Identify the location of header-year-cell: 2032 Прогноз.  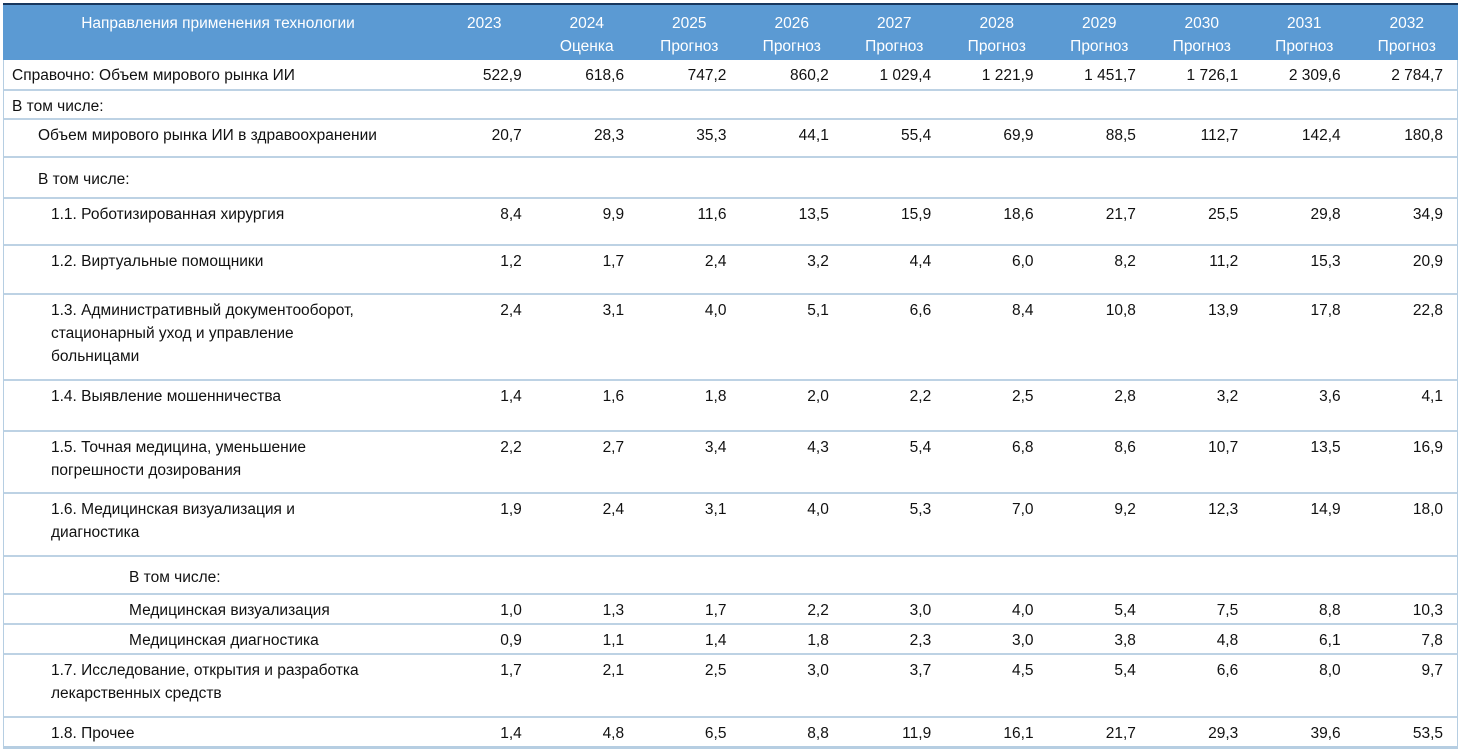
(1406, 35).